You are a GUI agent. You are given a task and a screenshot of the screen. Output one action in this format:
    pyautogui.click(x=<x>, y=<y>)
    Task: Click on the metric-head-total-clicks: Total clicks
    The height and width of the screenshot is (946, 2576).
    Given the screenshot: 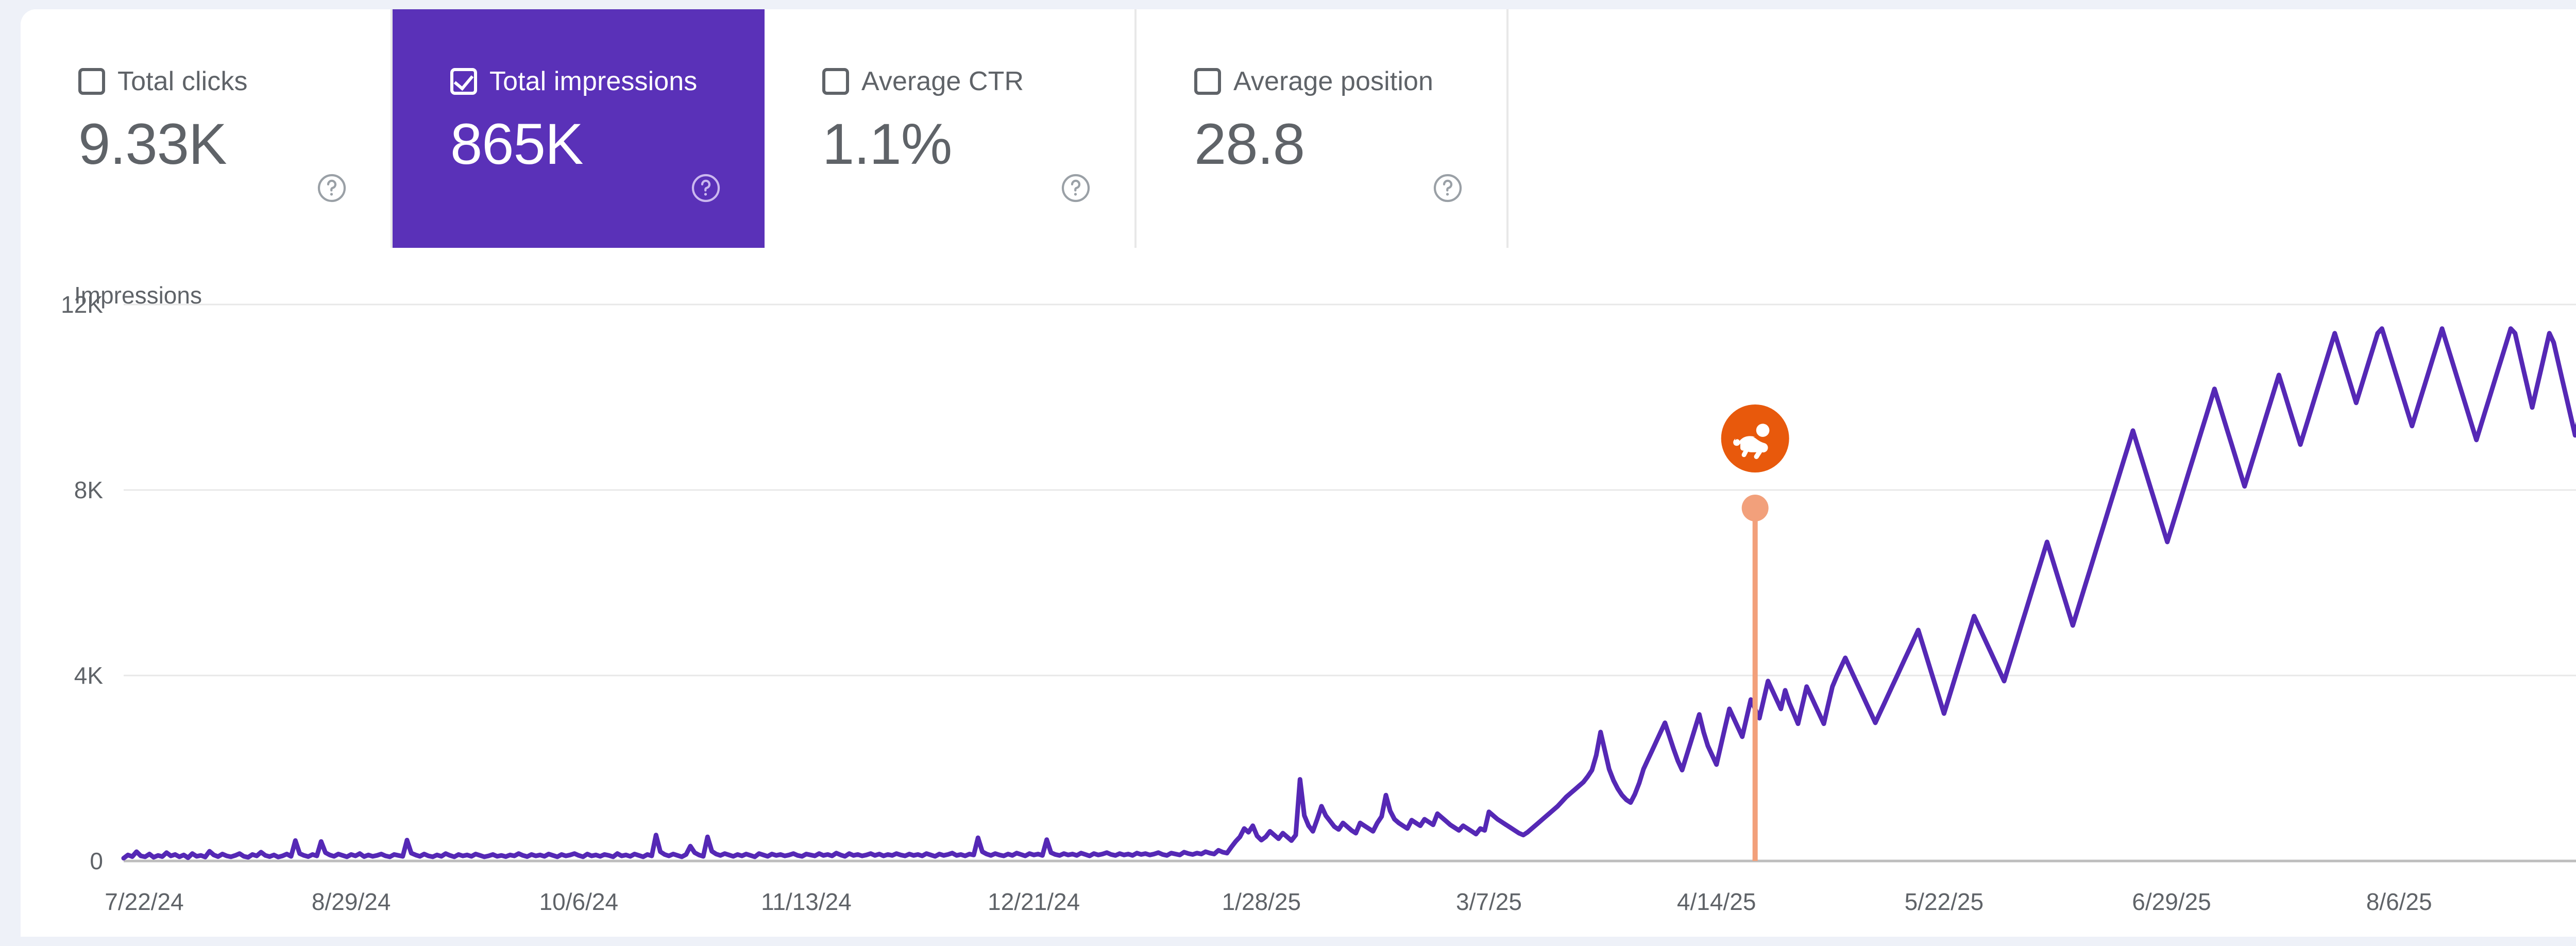 What is the action you would take?
    pyautogui.click(x=163, y=81)
    